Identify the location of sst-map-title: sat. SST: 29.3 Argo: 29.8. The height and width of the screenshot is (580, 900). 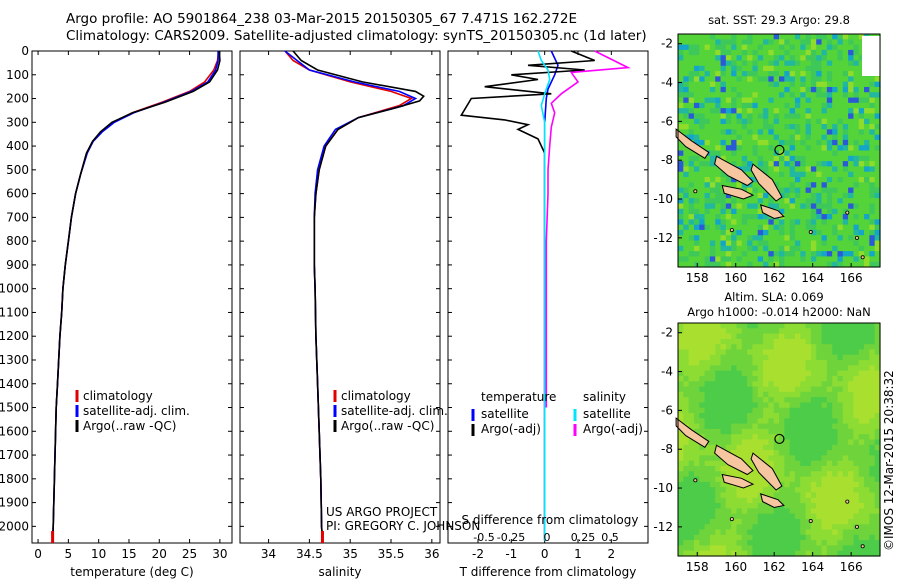
(779, 20).